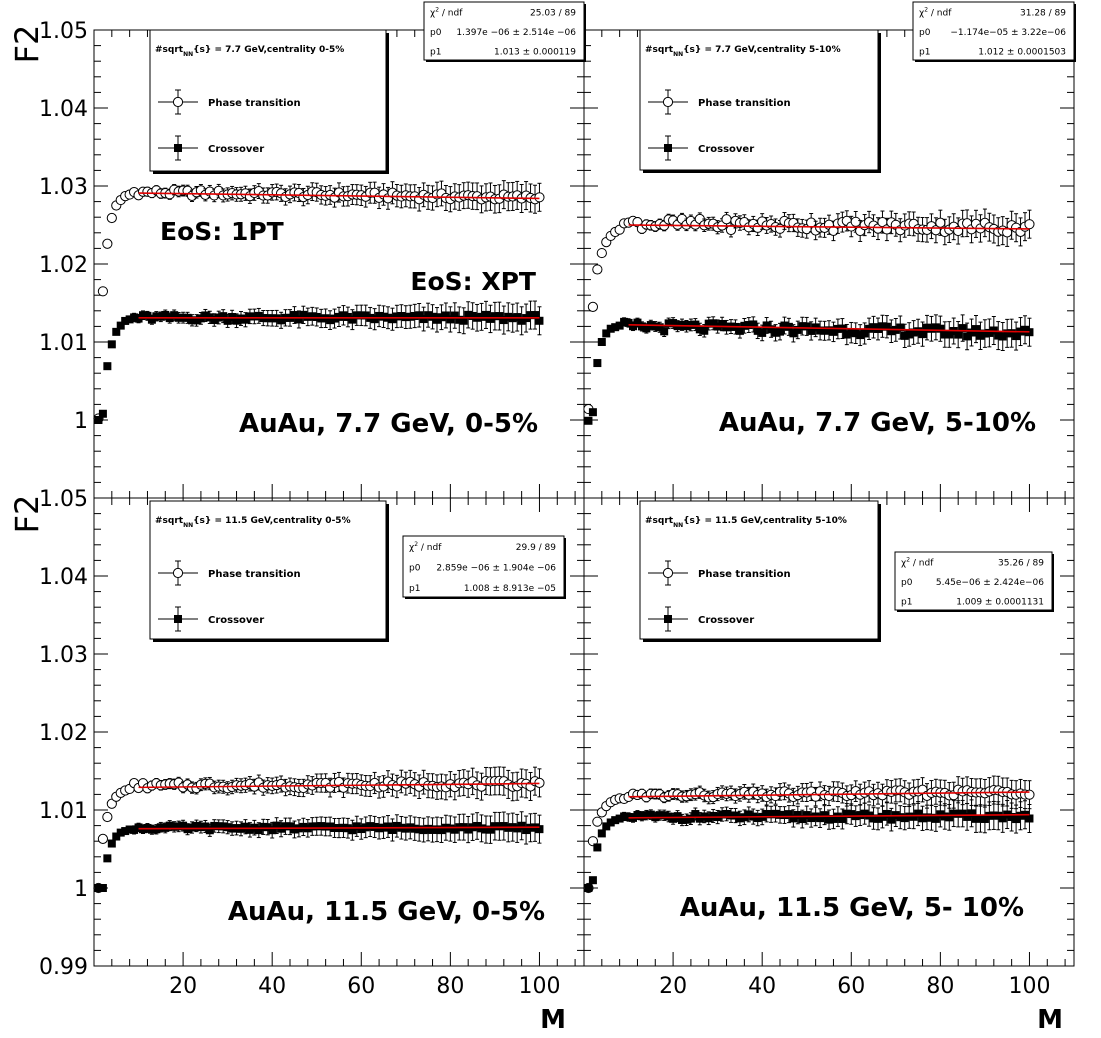  I want to click on legend-open-circle-marker, so click(668, 102).